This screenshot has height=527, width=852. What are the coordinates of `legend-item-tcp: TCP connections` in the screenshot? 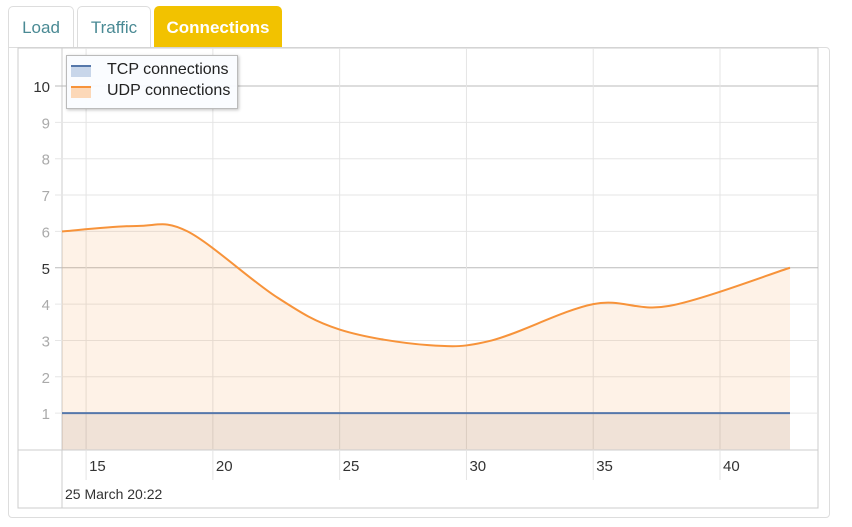 It's located at (150, 70).